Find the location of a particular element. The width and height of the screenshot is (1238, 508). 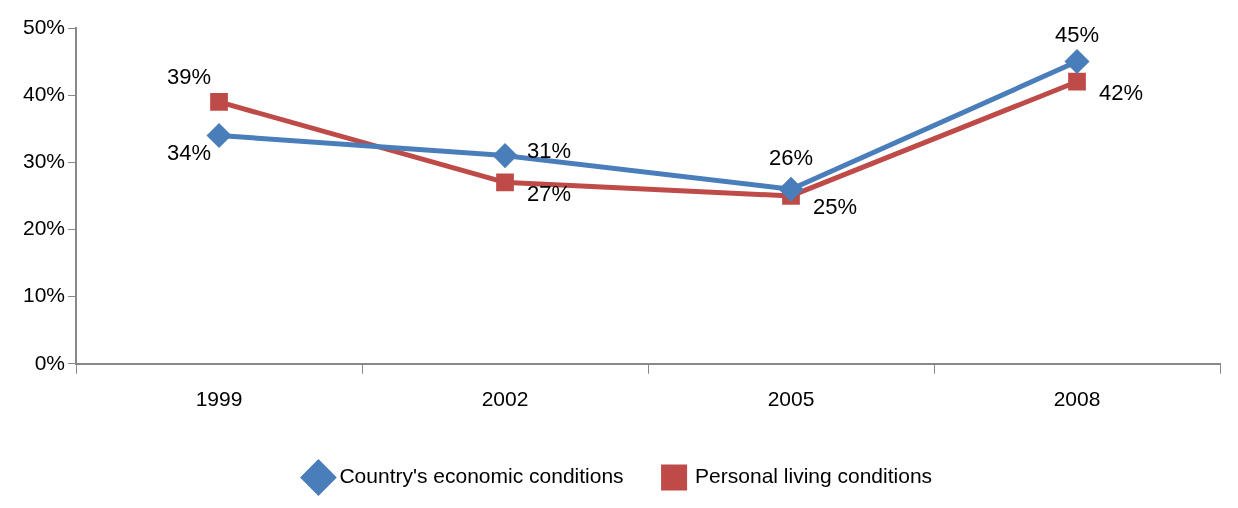

legend-label: Country's economic conditions is located at coordinates (481, 476).